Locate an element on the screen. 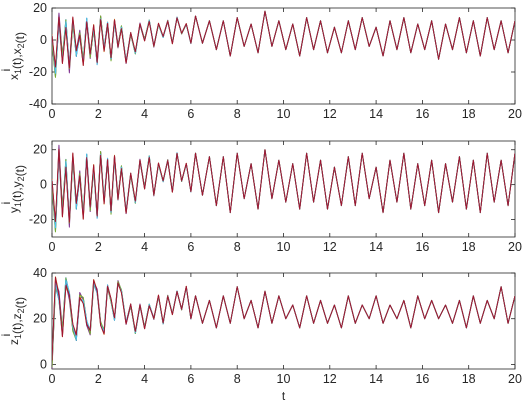 The height and width of the screenshot is (413, 524). y-tick-label: 40 is located at coordinates (40, 273).